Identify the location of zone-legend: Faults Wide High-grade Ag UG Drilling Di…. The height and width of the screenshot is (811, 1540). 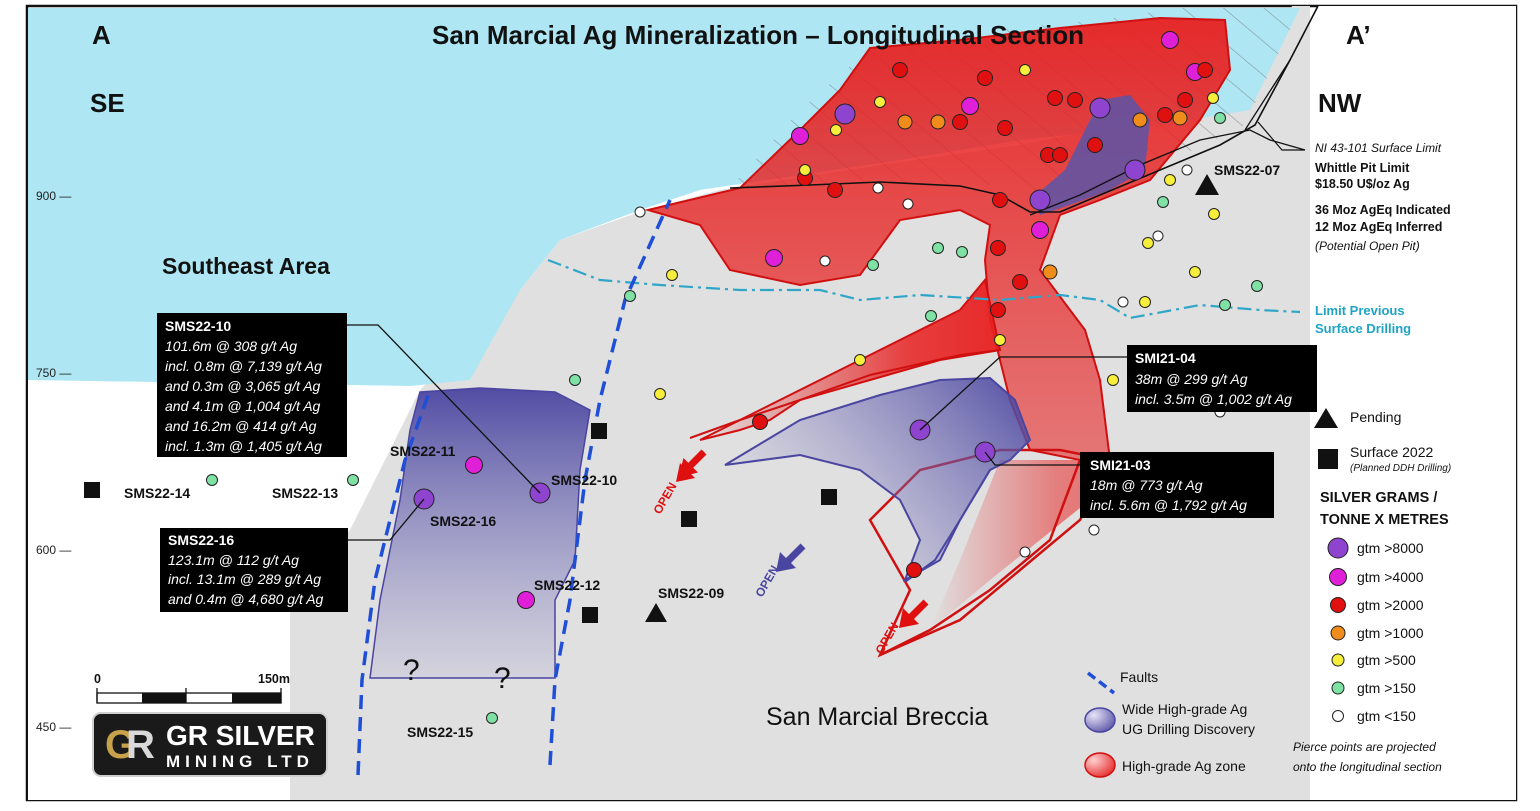
(1169, 723).